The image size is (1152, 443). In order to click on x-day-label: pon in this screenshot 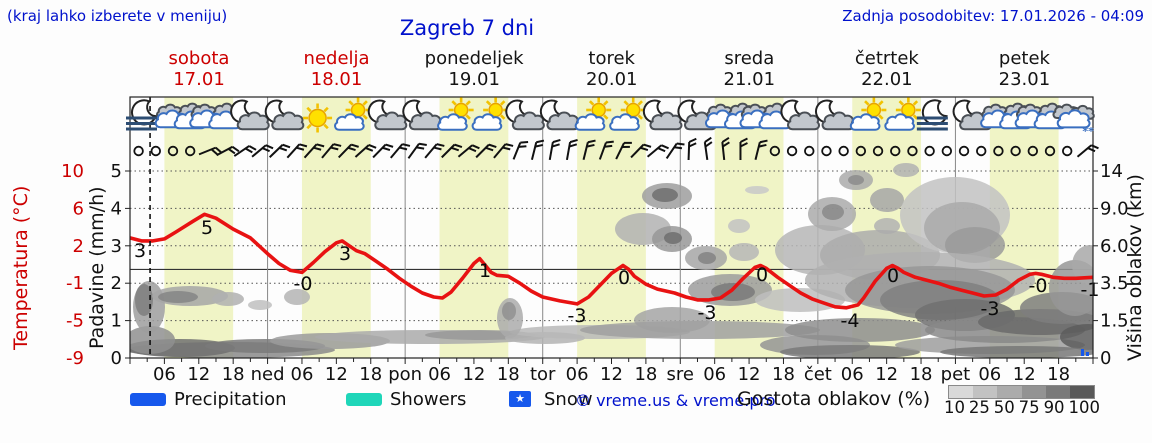, I will do `click(405, 374)`.